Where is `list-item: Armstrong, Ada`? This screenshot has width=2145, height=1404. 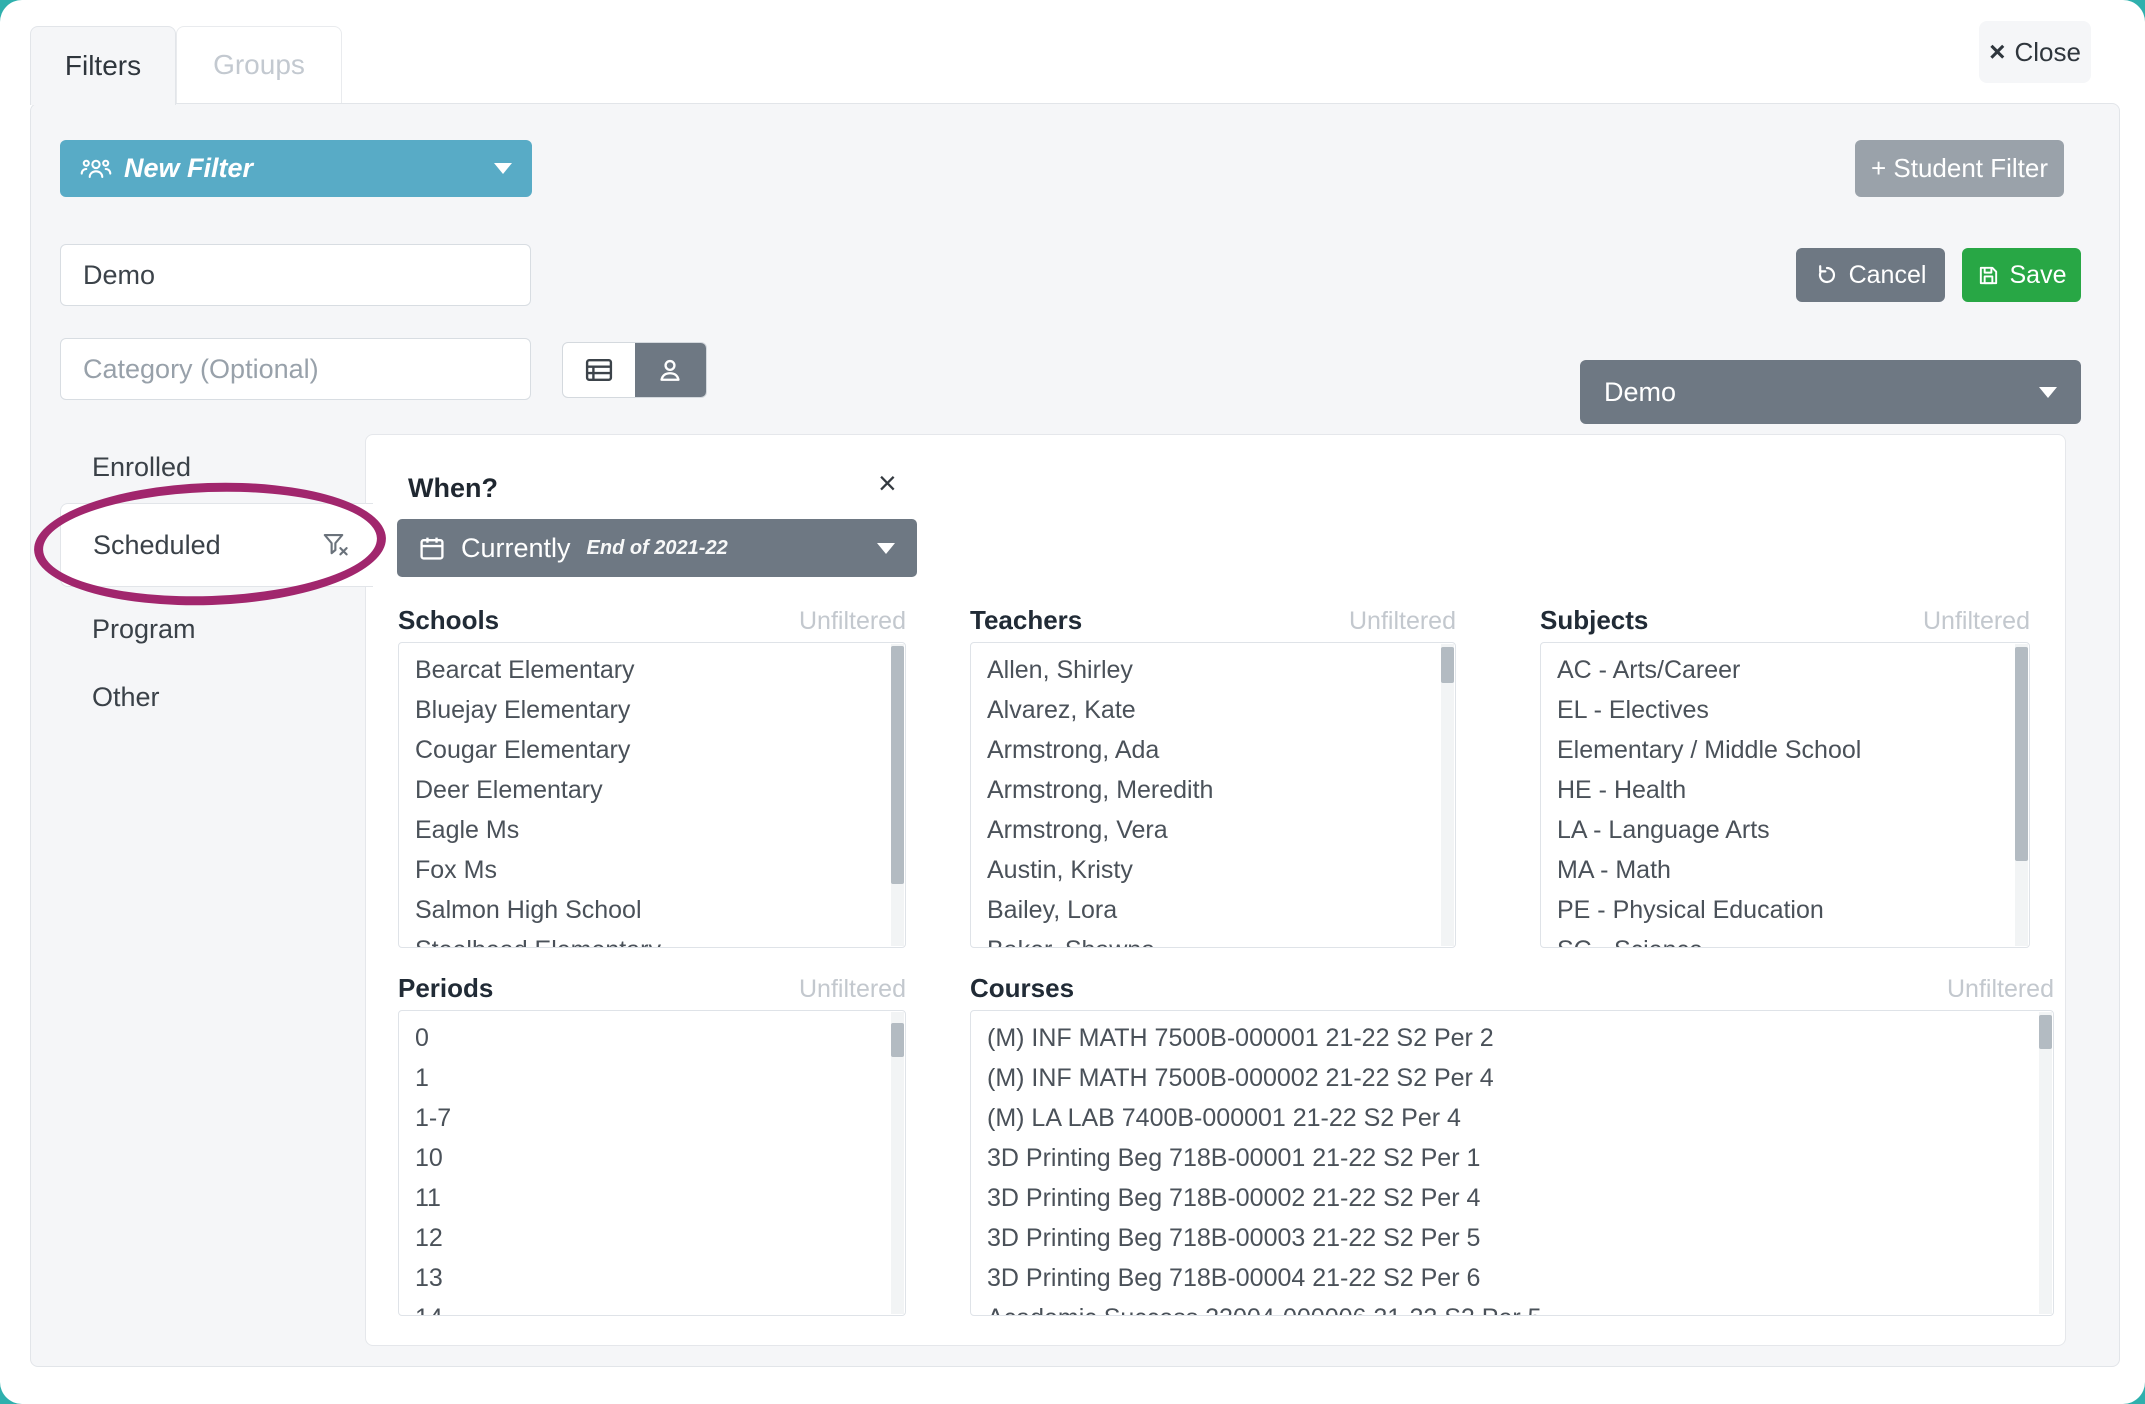 list-item: Armstrong, Ada is located at coordinates (1073, 750).